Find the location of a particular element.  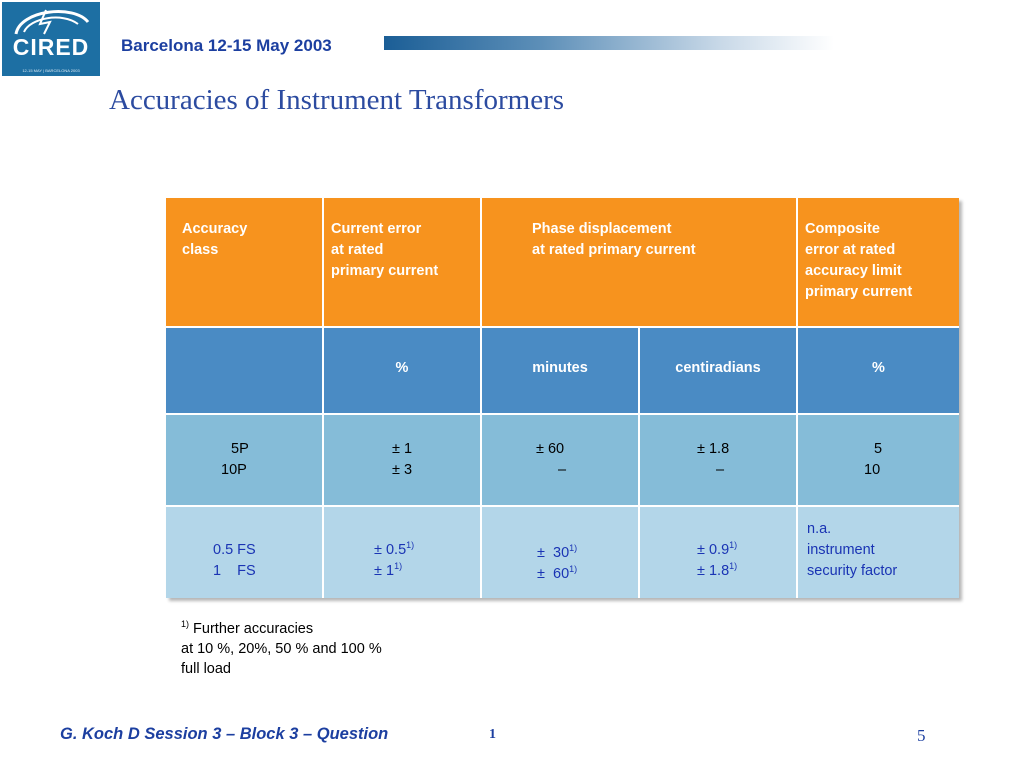

row1-composite-error: 5 10 is located at coordinates (878, 461).